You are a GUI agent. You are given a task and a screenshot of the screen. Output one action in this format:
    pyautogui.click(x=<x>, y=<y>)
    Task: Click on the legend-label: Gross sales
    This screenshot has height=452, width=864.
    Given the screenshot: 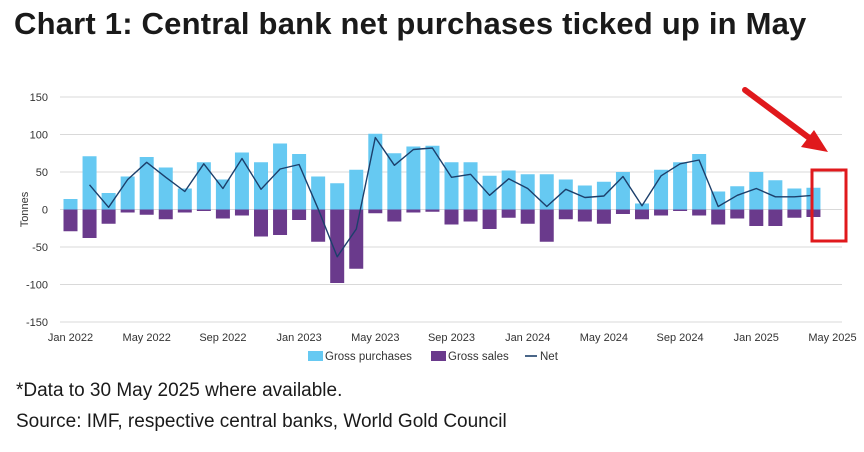 What is the action you would take?
    pyautogui.click(x=478, y=357)
    